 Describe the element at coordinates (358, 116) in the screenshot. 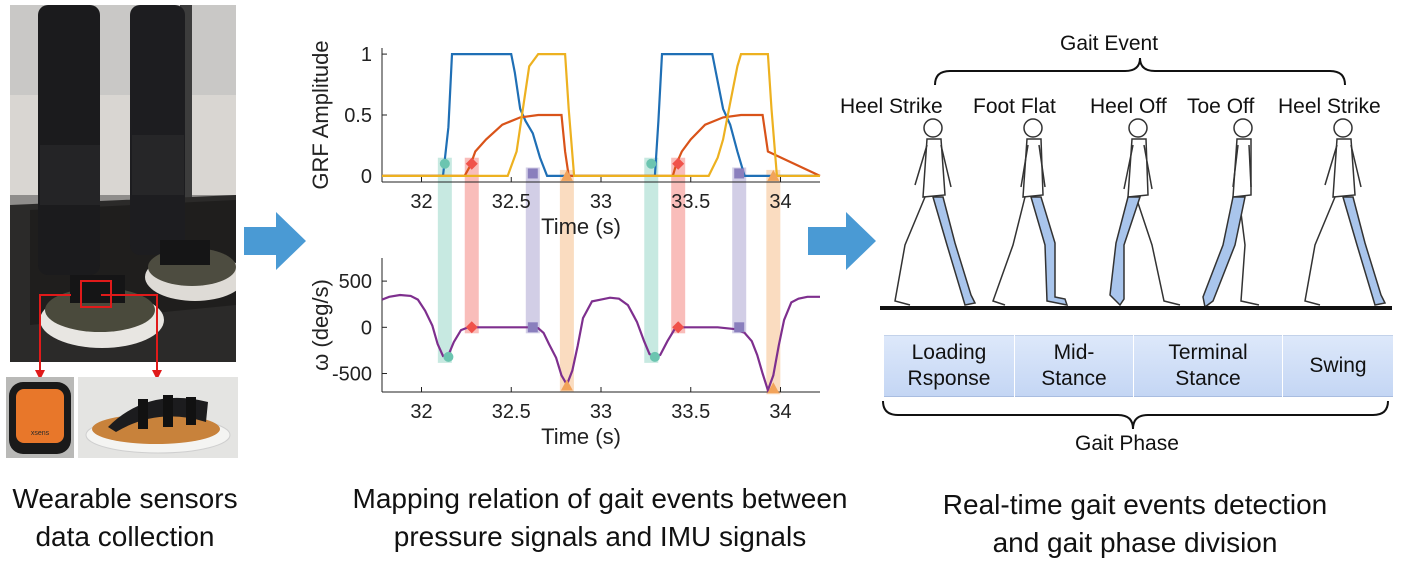

I see `y-tick-label-0-1: 0.5` at that location.